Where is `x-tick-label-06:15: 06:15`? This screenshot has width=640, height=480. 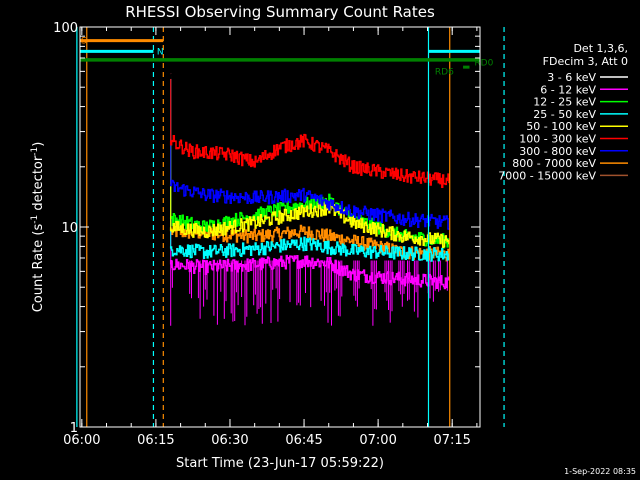
x-tick-label-06:15: 06:15 is located at coordinates (155, 440).